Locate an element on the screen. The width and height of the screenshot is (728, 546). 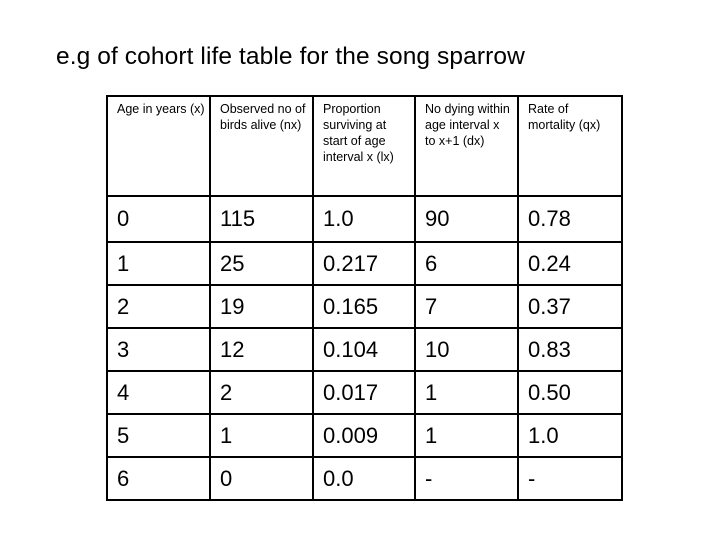
cell-proportion-surviving: 1.0 is located at coordinates (364, 219).